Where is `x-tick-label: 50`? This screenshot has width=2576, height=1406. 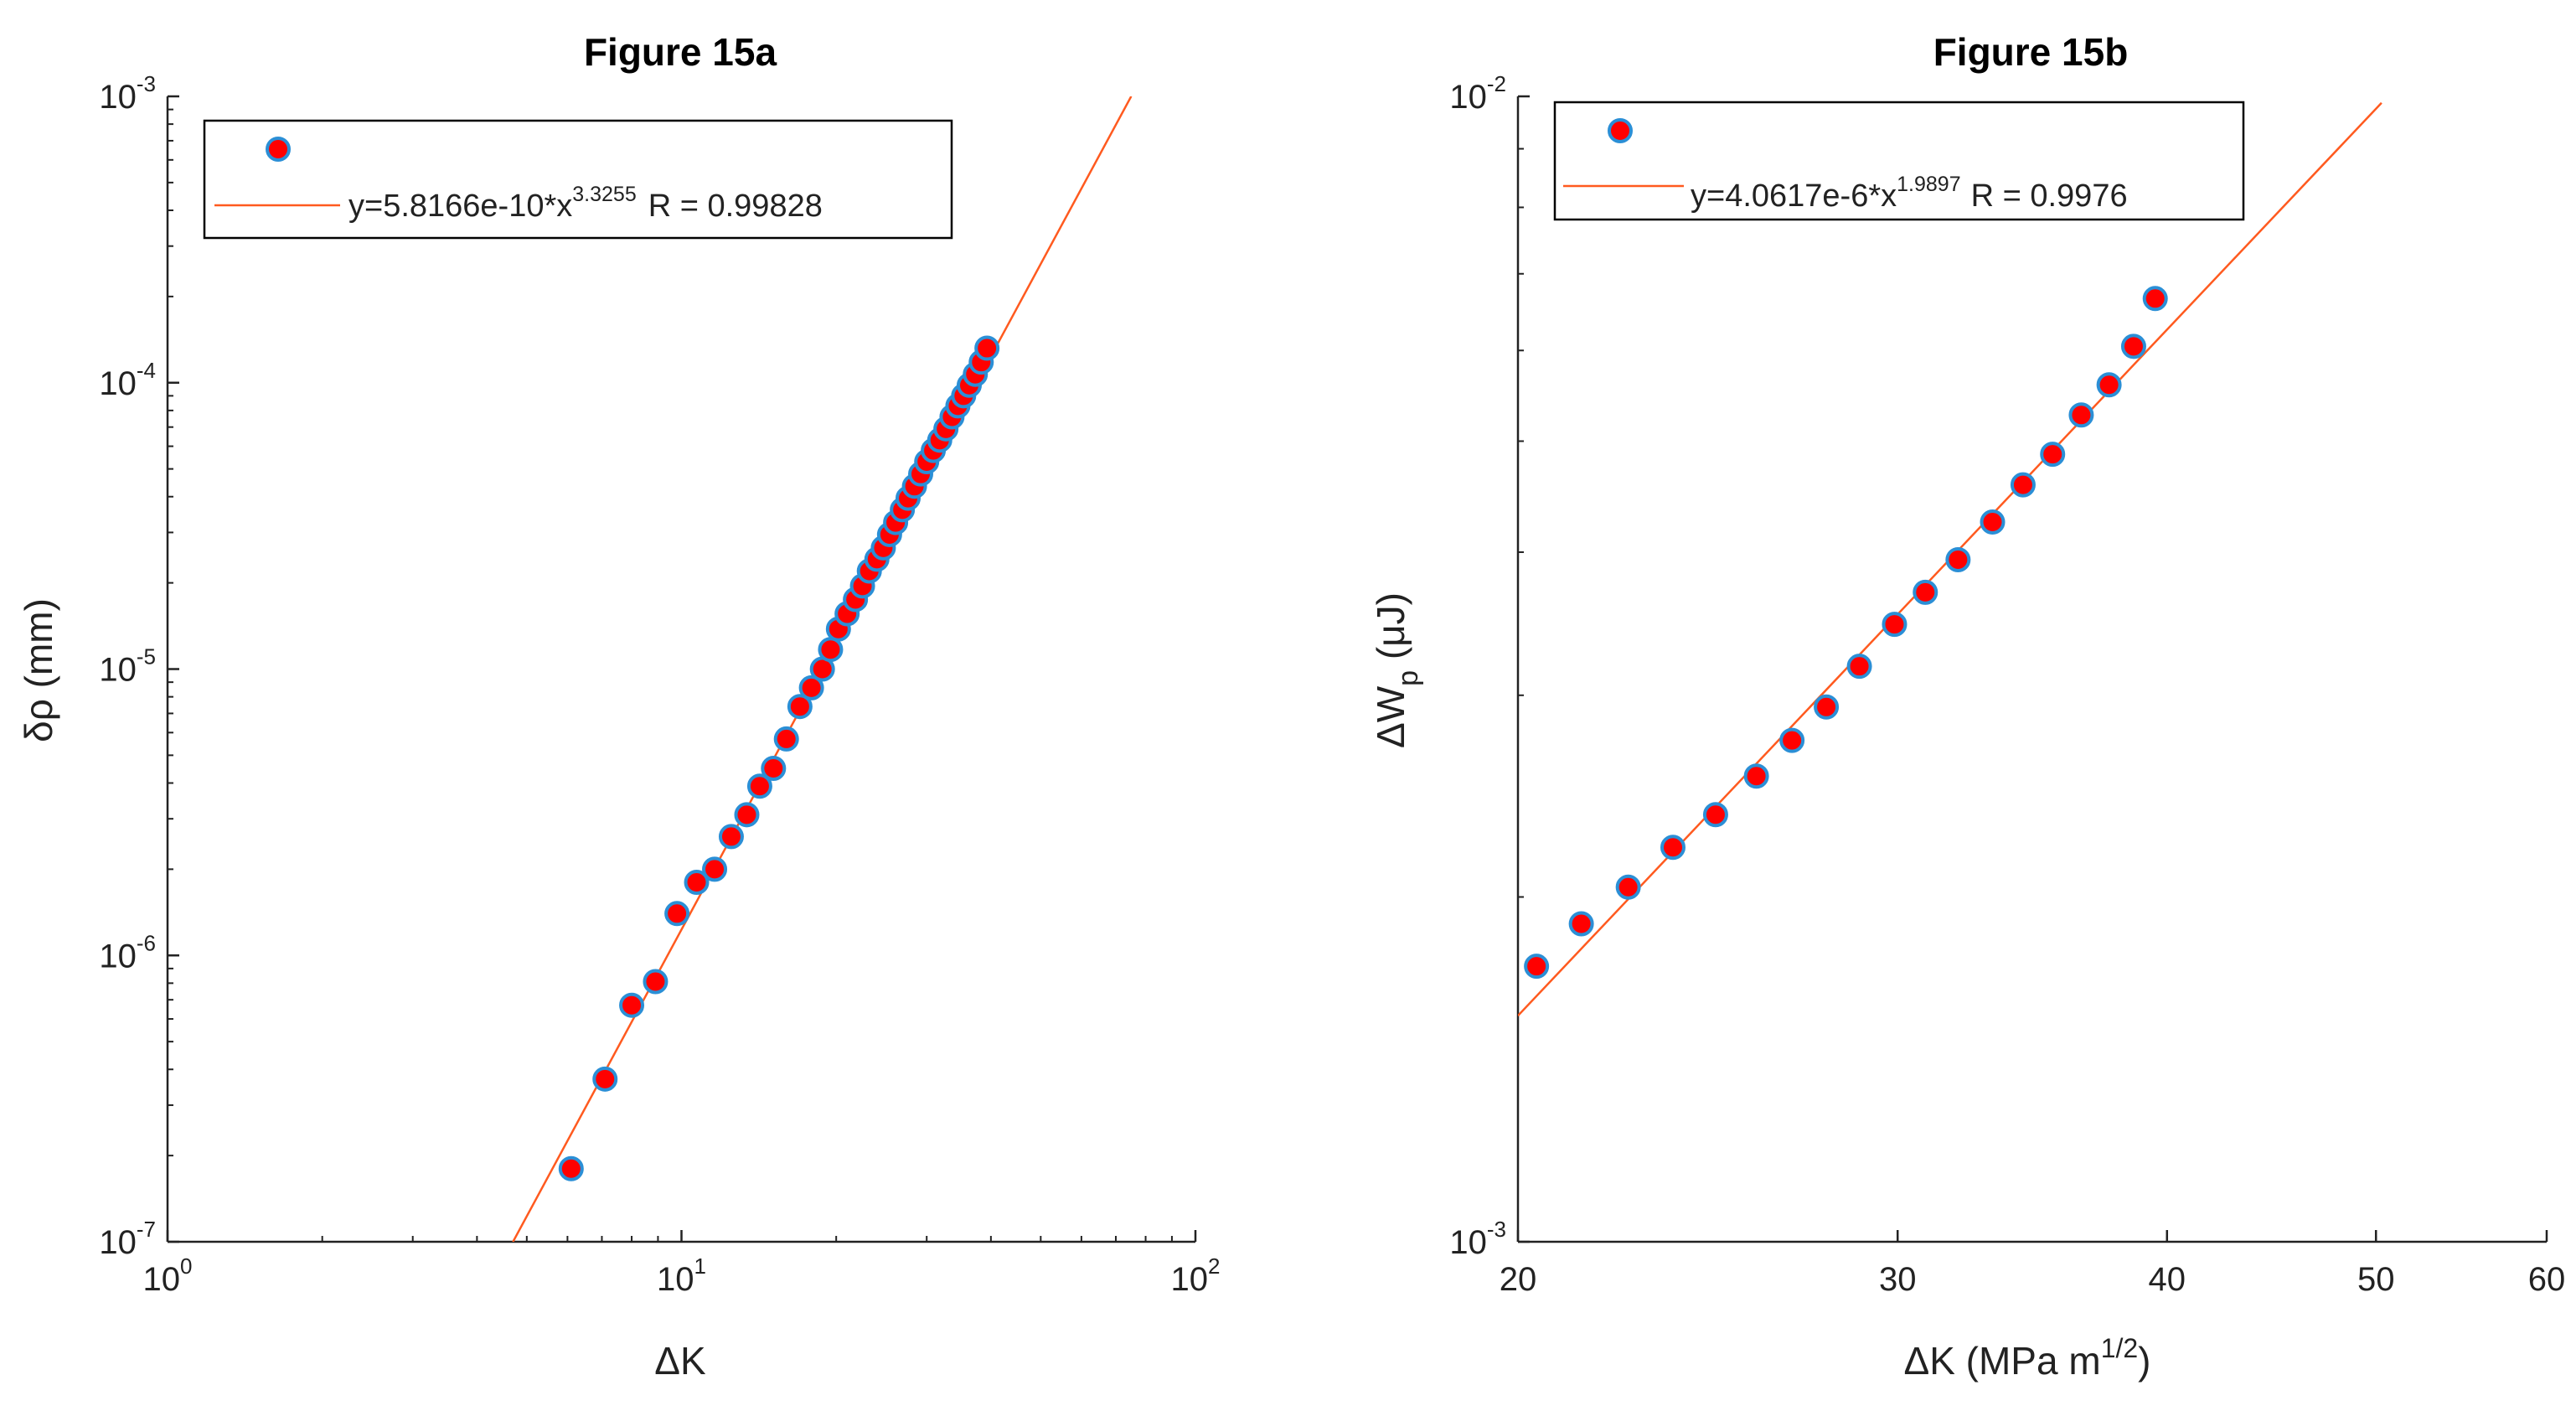
x-tick-label: 50 is located at coordinates (2376, 1279).